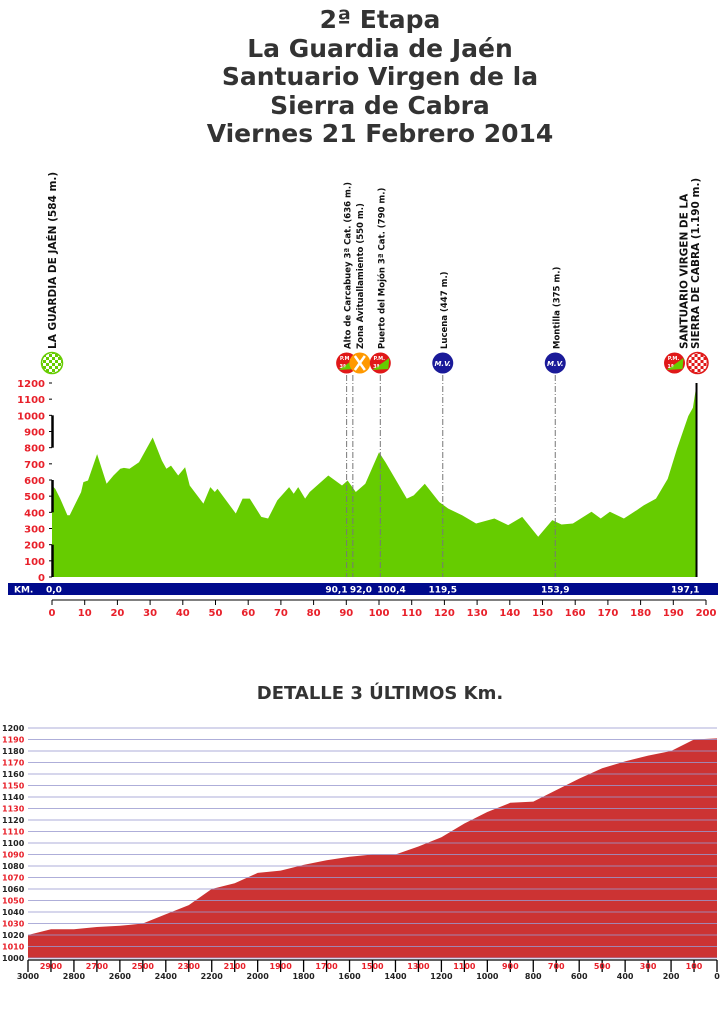 The width and height of the screenshot is (725, 1024). What do you see at coordinates (673, 613) in the screenshot?
I see `x-tick-label: 190` at bounding box center [673, 613].